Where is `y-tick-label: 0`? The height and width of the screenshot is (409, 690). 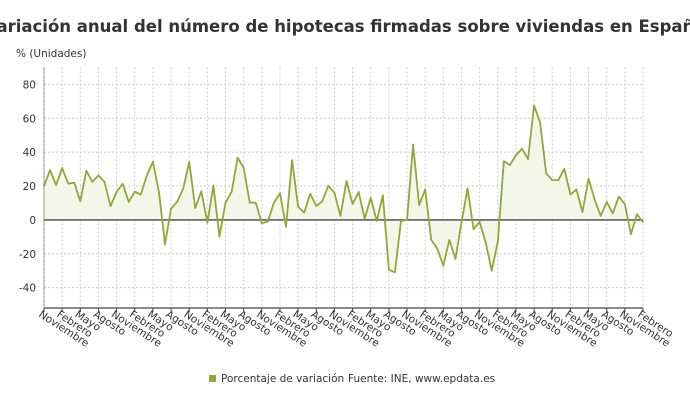 y-tick-label: 0 is located at coordinates (32, 221).